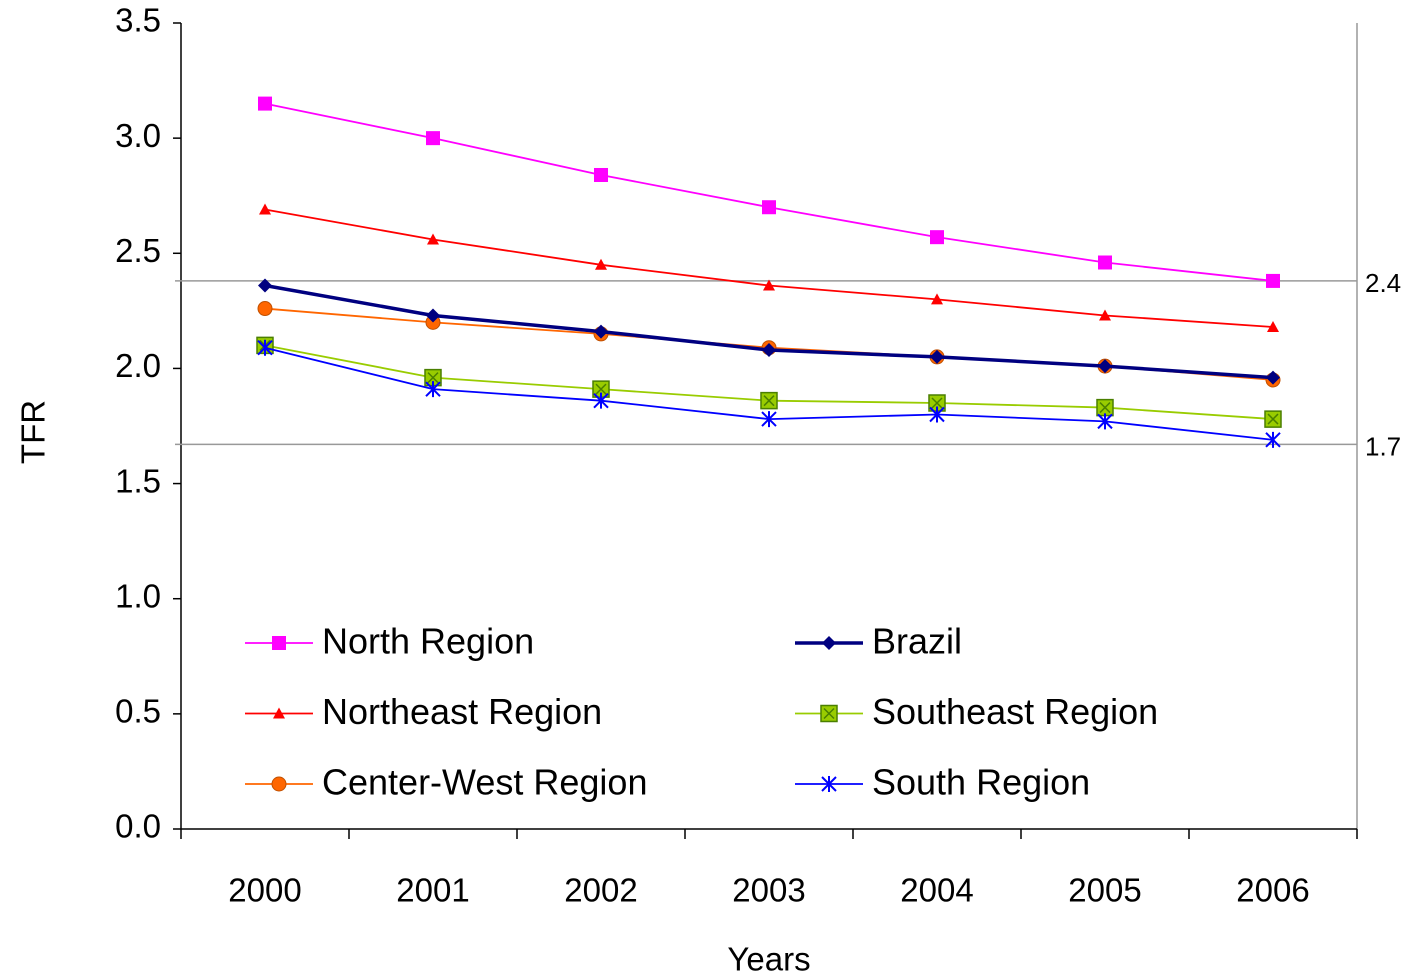 This screenshot has width=1421, height=980. Describe the element at coordinates (264, 890) in the screenshot. I see `x-tick-label: 2000` at that location.